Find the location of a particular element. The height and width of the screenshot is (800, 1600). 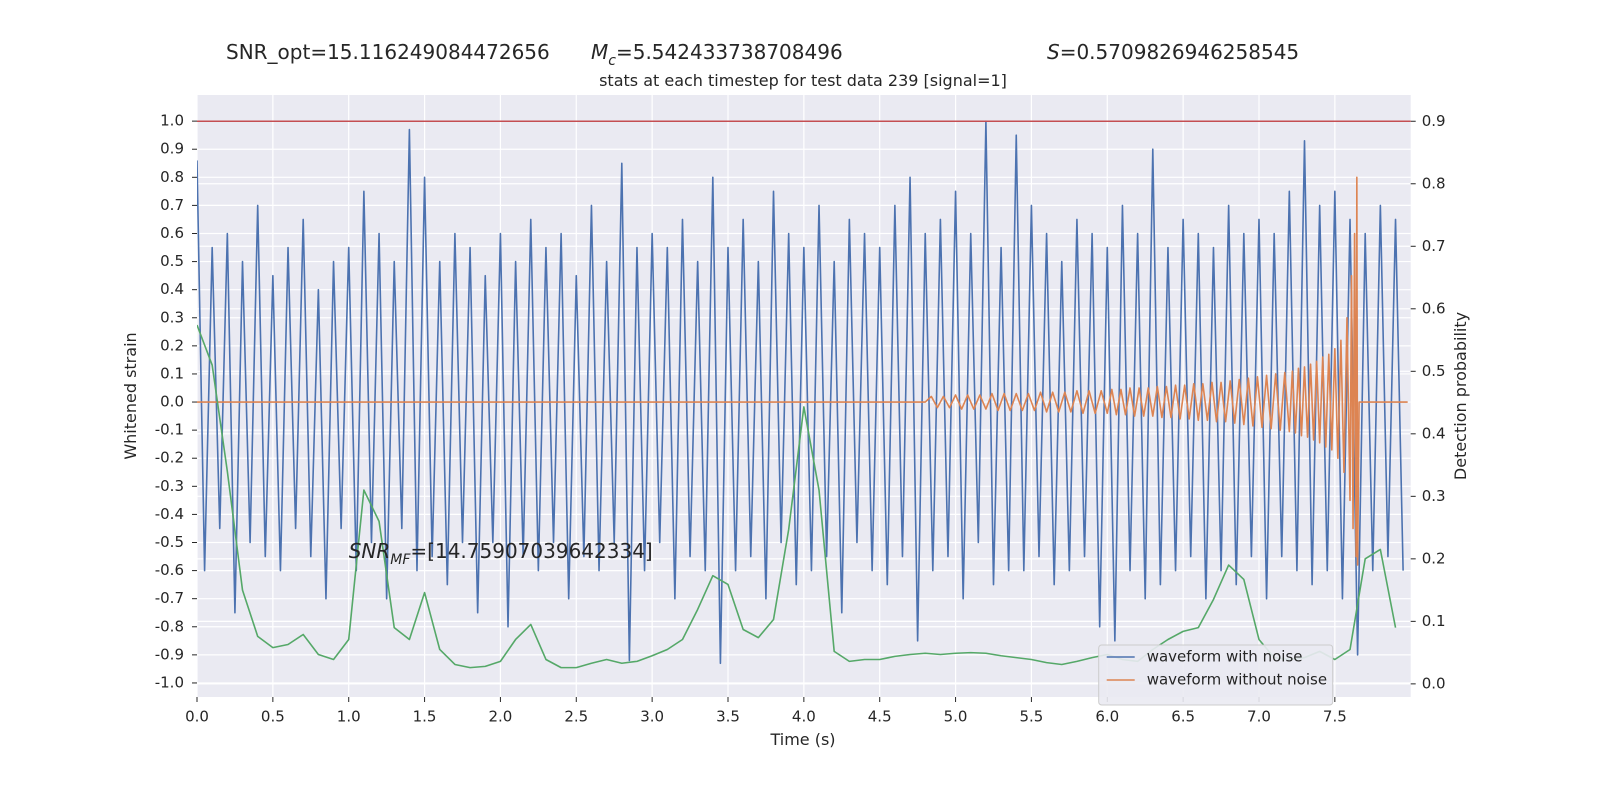

text: =[14.75907039642334] is located at coordinates (531, 551).